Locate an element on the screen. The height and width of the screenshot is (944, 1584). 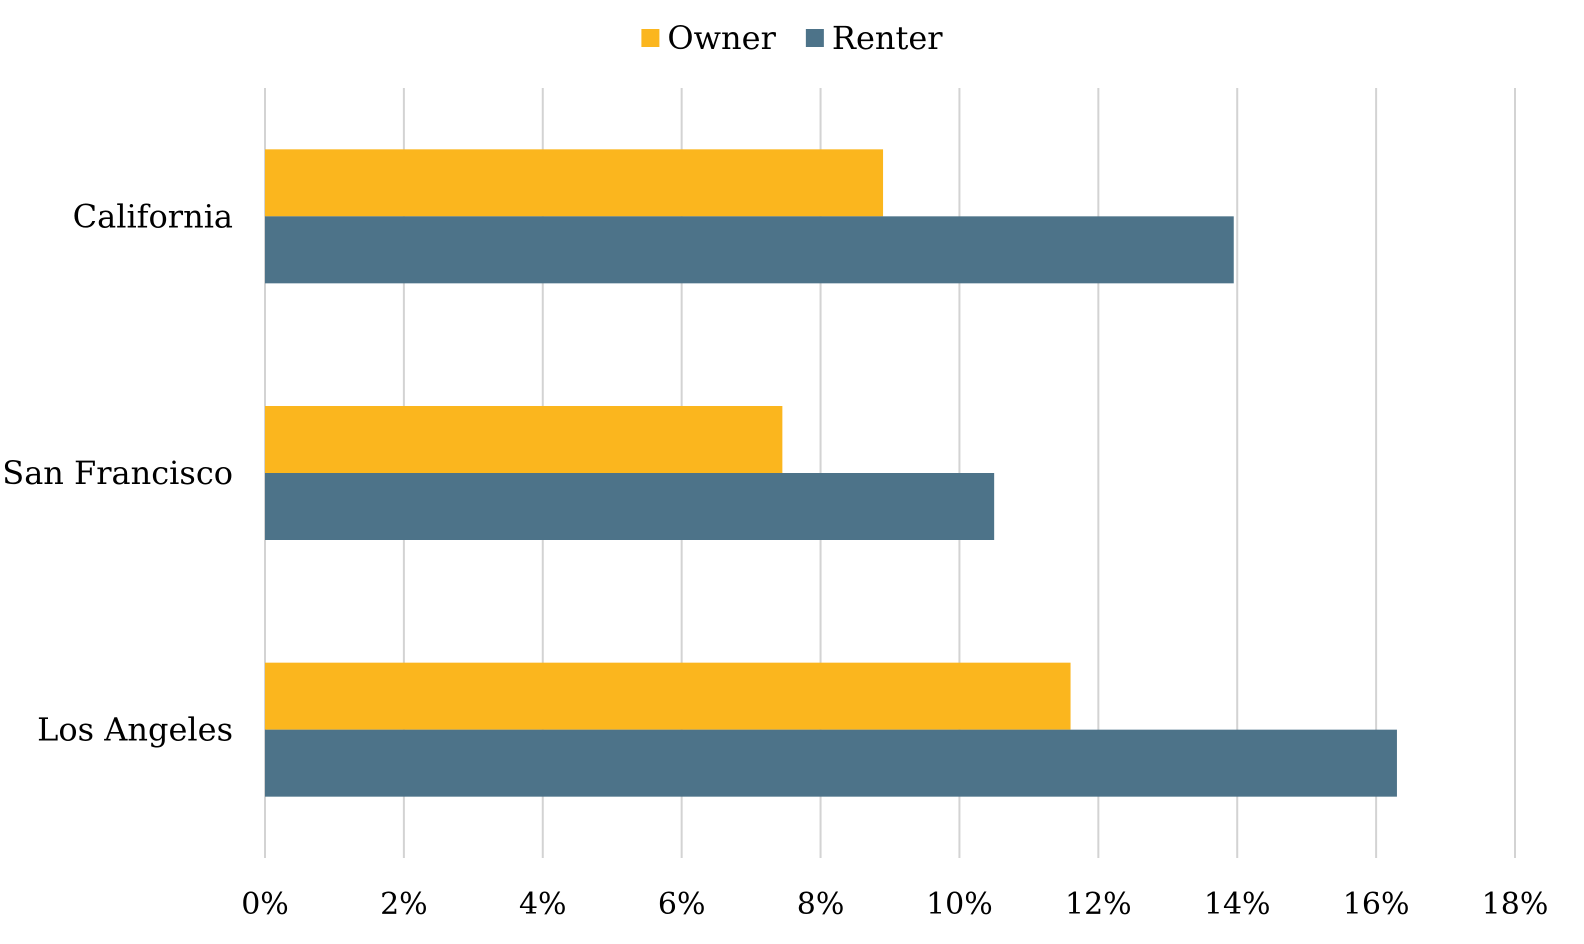
category-labels: California San Francisco Los Angeles is located at coordinates (117, 472).